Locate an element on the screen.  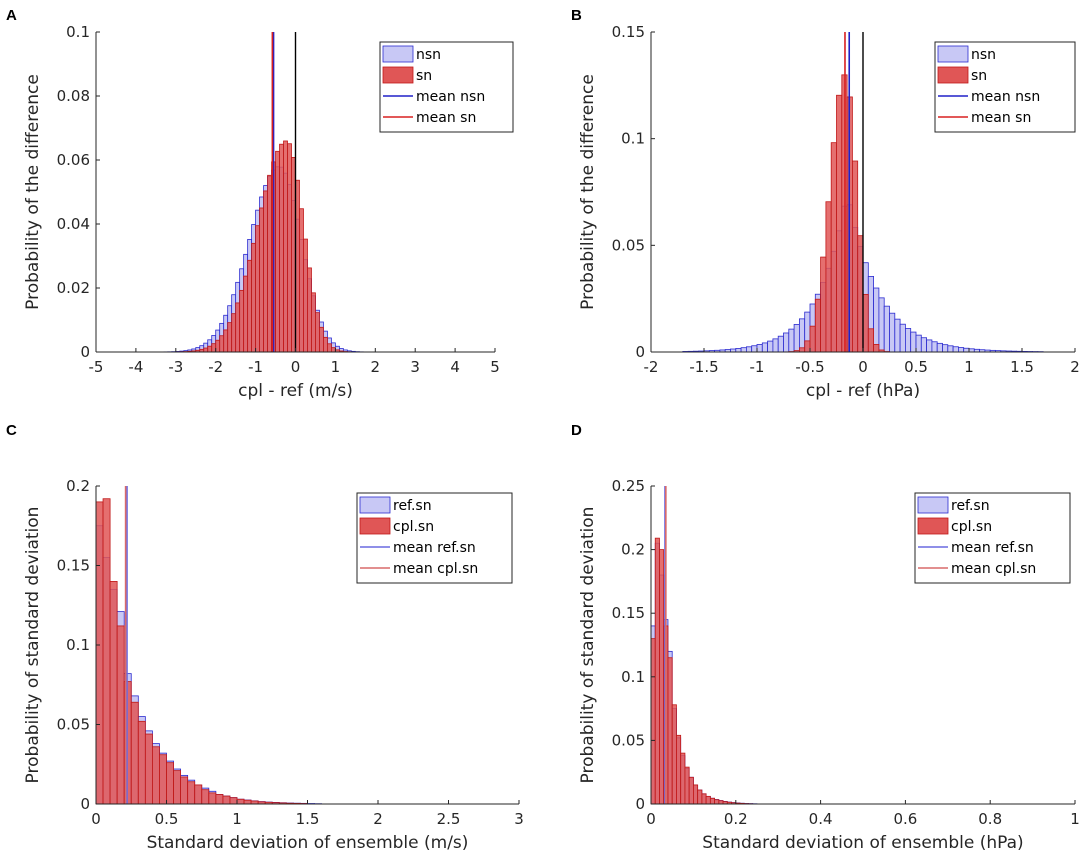
histogram-sn is located at coordinates (259, 246).